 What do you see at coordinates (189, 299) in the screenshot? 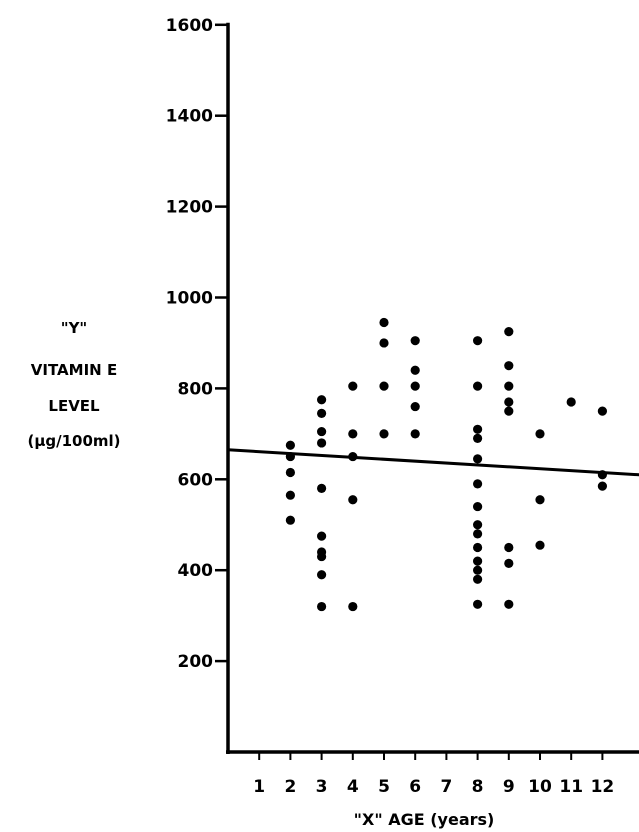
I see `y-tick-label: 1000` at bounding box center [189, 299].